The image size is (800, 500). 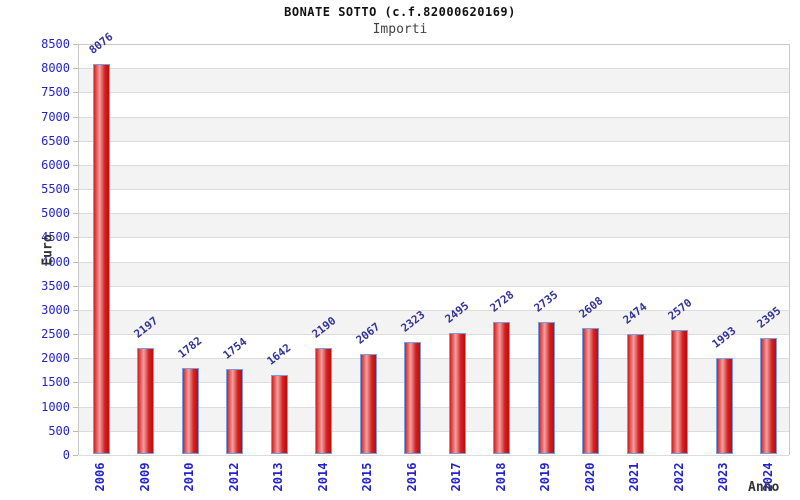 What do you see at coordinates (55, 406) in the screenshot?
I see `y-axis-tick-label: 1000` at bounding box center [55, 406].